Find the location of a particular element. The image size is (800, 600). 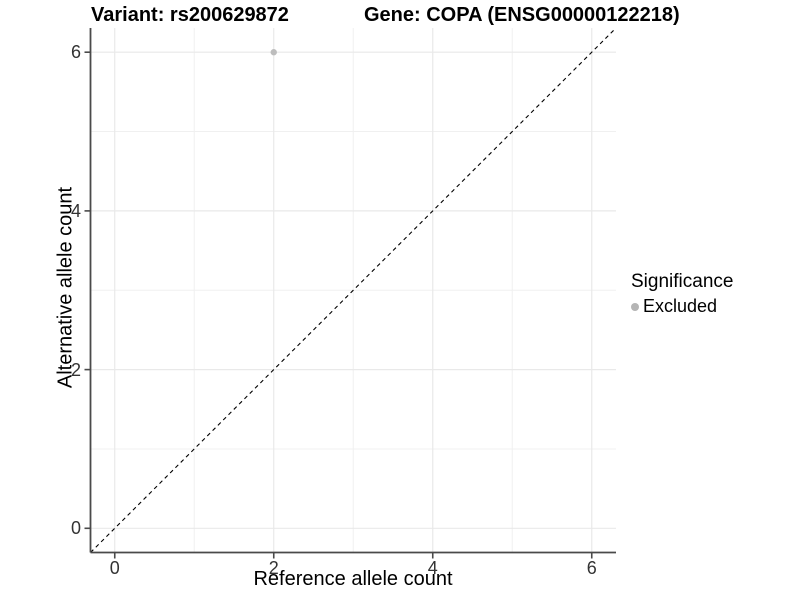

y-tick-label: 0 is located at coordinates (75, 528).